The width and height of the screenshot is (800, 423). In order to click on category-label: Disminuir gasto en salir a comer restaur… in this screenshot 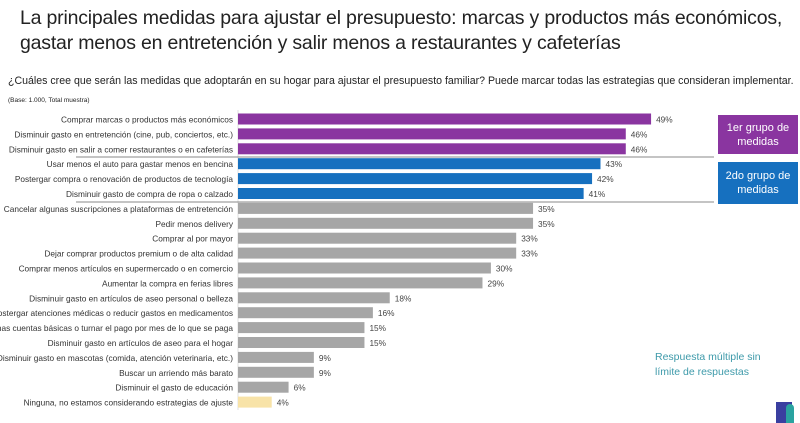, I will do `click(121, 149)`.